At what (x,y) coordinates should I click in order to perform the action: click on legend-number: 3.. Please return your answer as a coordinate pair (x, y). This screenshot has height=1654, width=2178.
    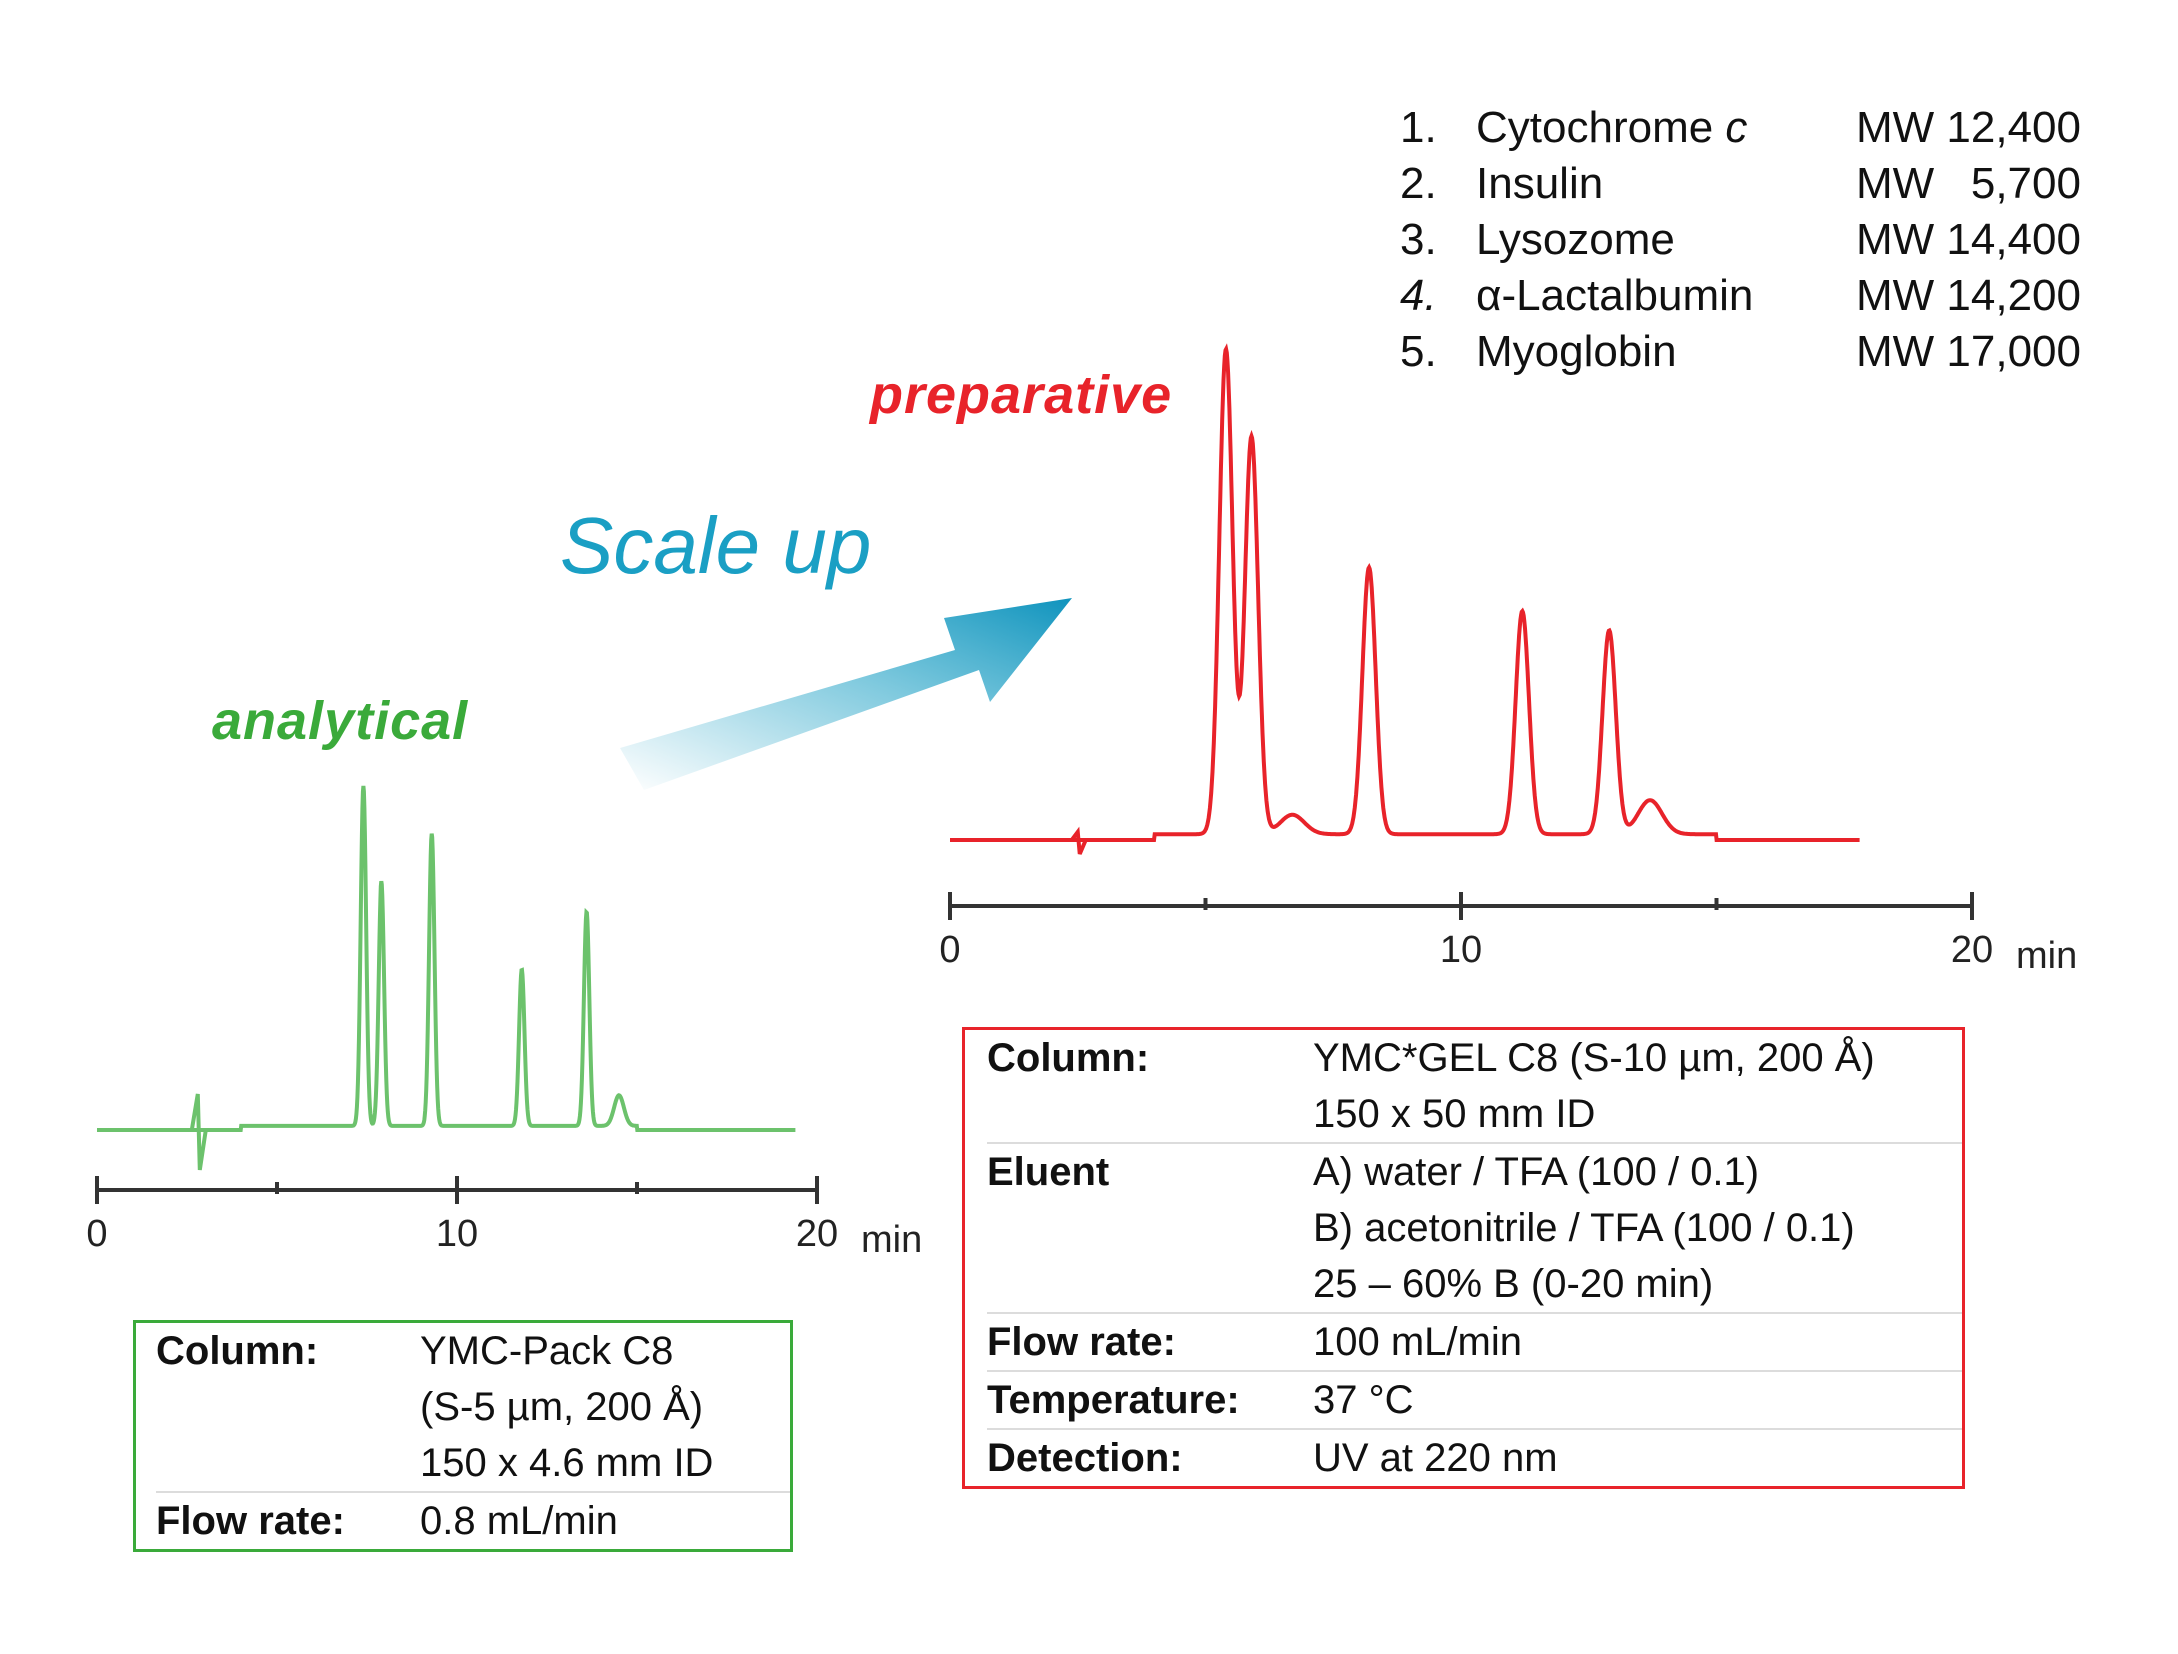
    Looking at the image, I should click on (1418, 239).